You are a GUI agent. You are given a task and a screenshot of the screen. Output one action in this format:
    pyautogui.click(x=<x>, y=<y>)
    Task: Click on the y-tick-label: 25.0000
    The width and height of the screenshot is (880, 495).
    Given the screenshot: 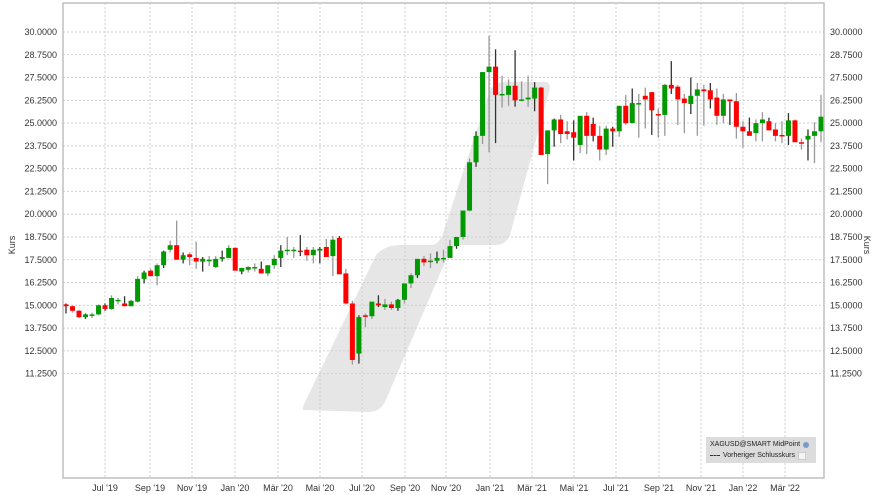 What is the action you would take?
    pyautogui.click(x=846, y=123)
    